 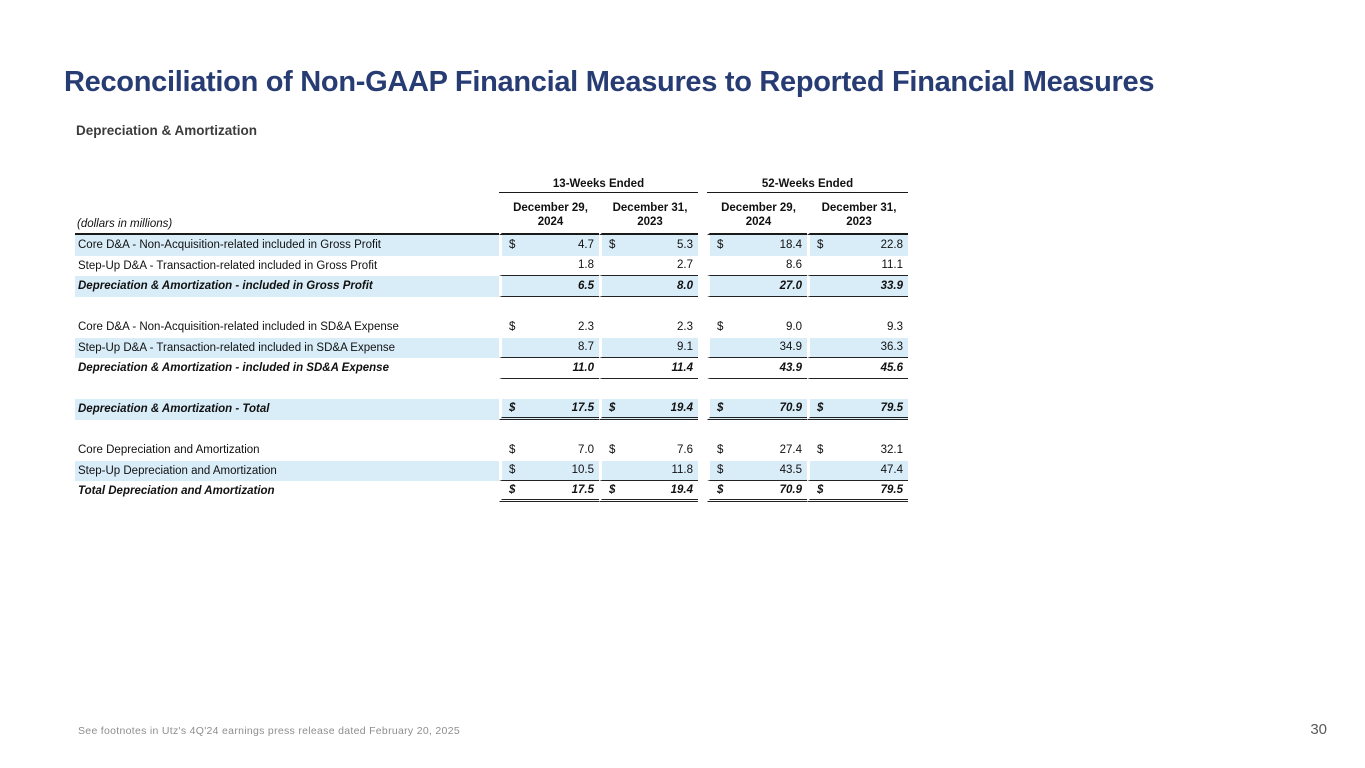 What do you see at coordinates (857, 327) in the screenshot?
I see `value-cell: 9.3` at bounding box center [857, 327].